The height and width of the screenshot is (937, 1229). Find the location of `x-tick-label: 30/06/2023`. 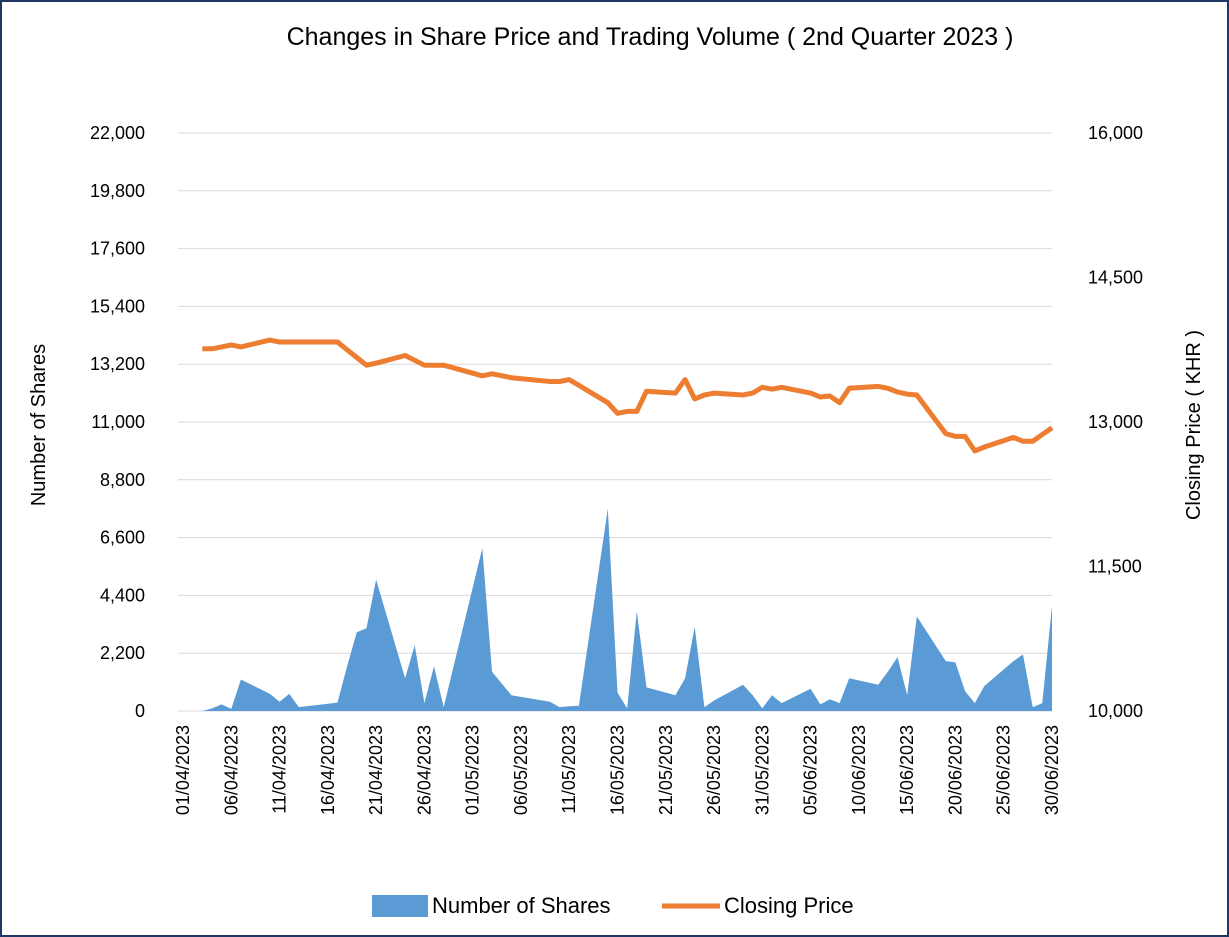

x-tick-label: 30/06/2023 is located at coordinates (1052, 770).